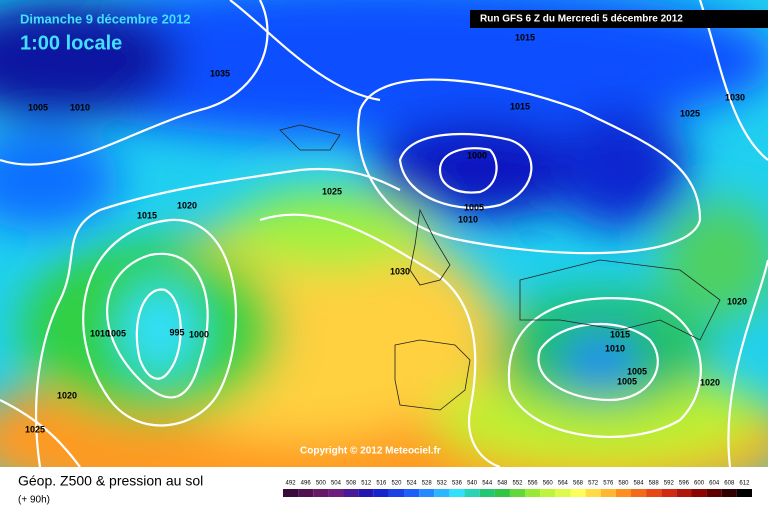 The image size is (768, 512). Describe the element at coordinates (654, 484) in the screenshot. I see `scale-label: 588` at that location.